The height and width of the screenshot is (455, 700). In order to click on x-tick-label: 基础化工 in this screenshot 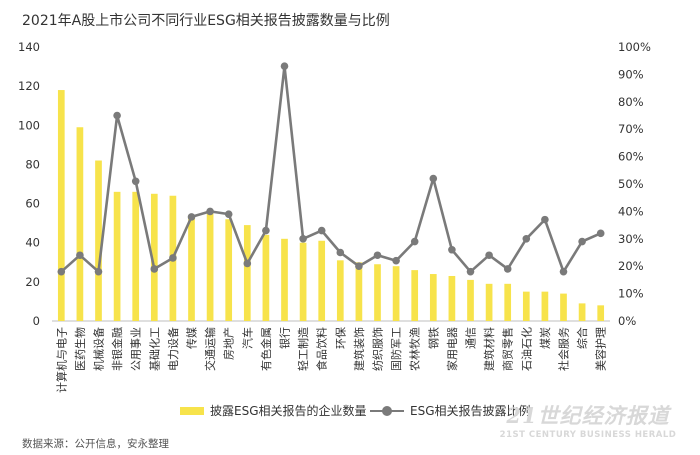, I will do `click(154, 349)`.